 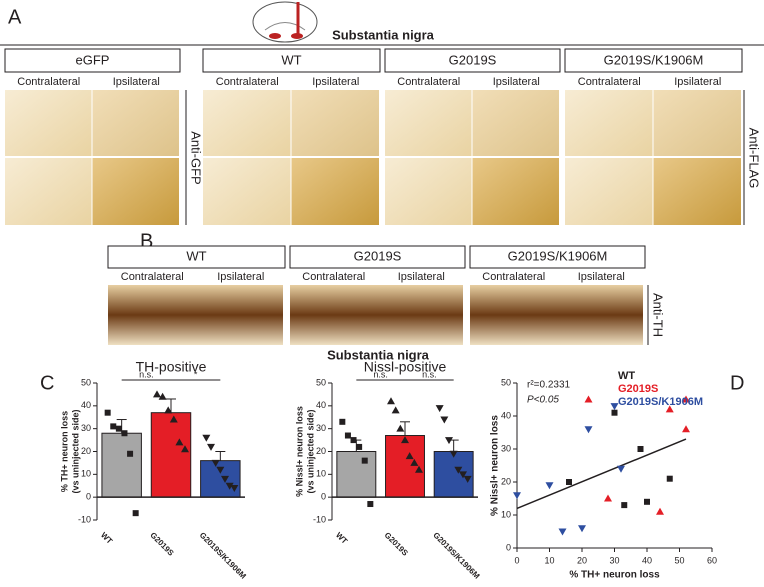 What do you see at coordinates (638, 389) in the screenshot?
I see `legend-entry: G2019S` at bounding box center [638, 389].